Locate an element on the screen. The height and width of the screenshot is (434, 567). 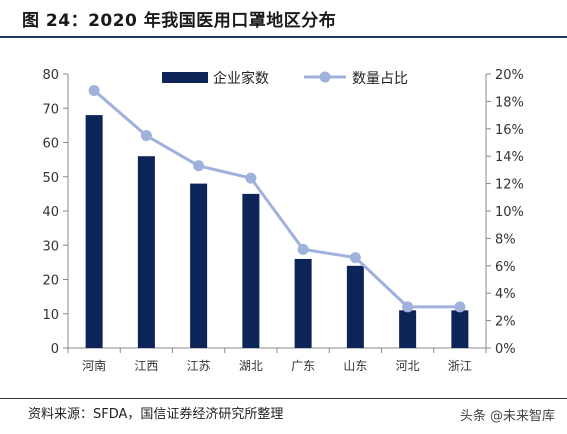
x-axis: 河南 江西 江苏 湖北 广东 山东 河北 浙江 is located at coordinates (277, 360).